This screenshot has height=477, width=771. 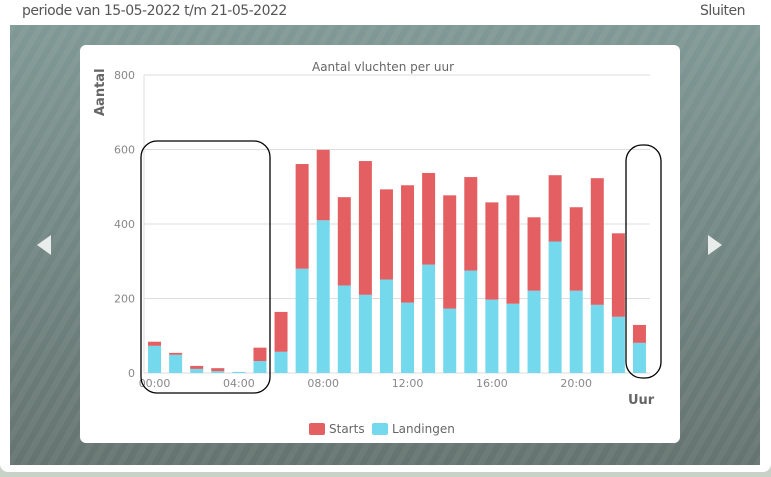 I want to click on bar-landingen-2000, so click(x=576, y=331).